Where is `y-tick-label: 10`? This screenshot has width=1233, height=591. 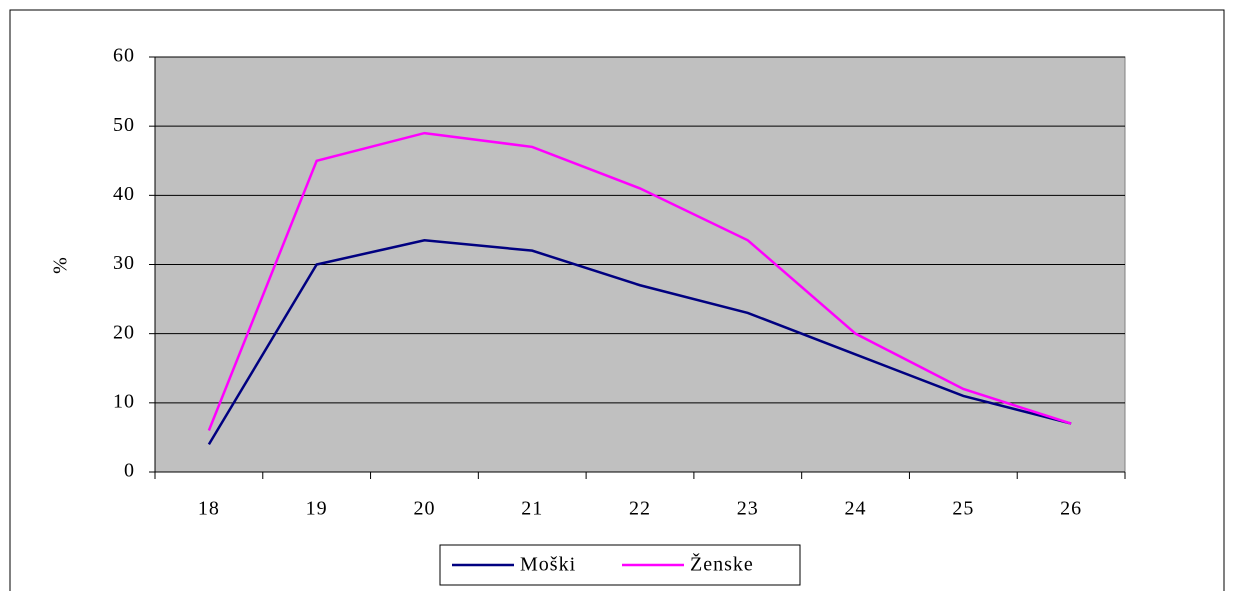 y-tick-label: 10 is located at coordinates (124, 401).